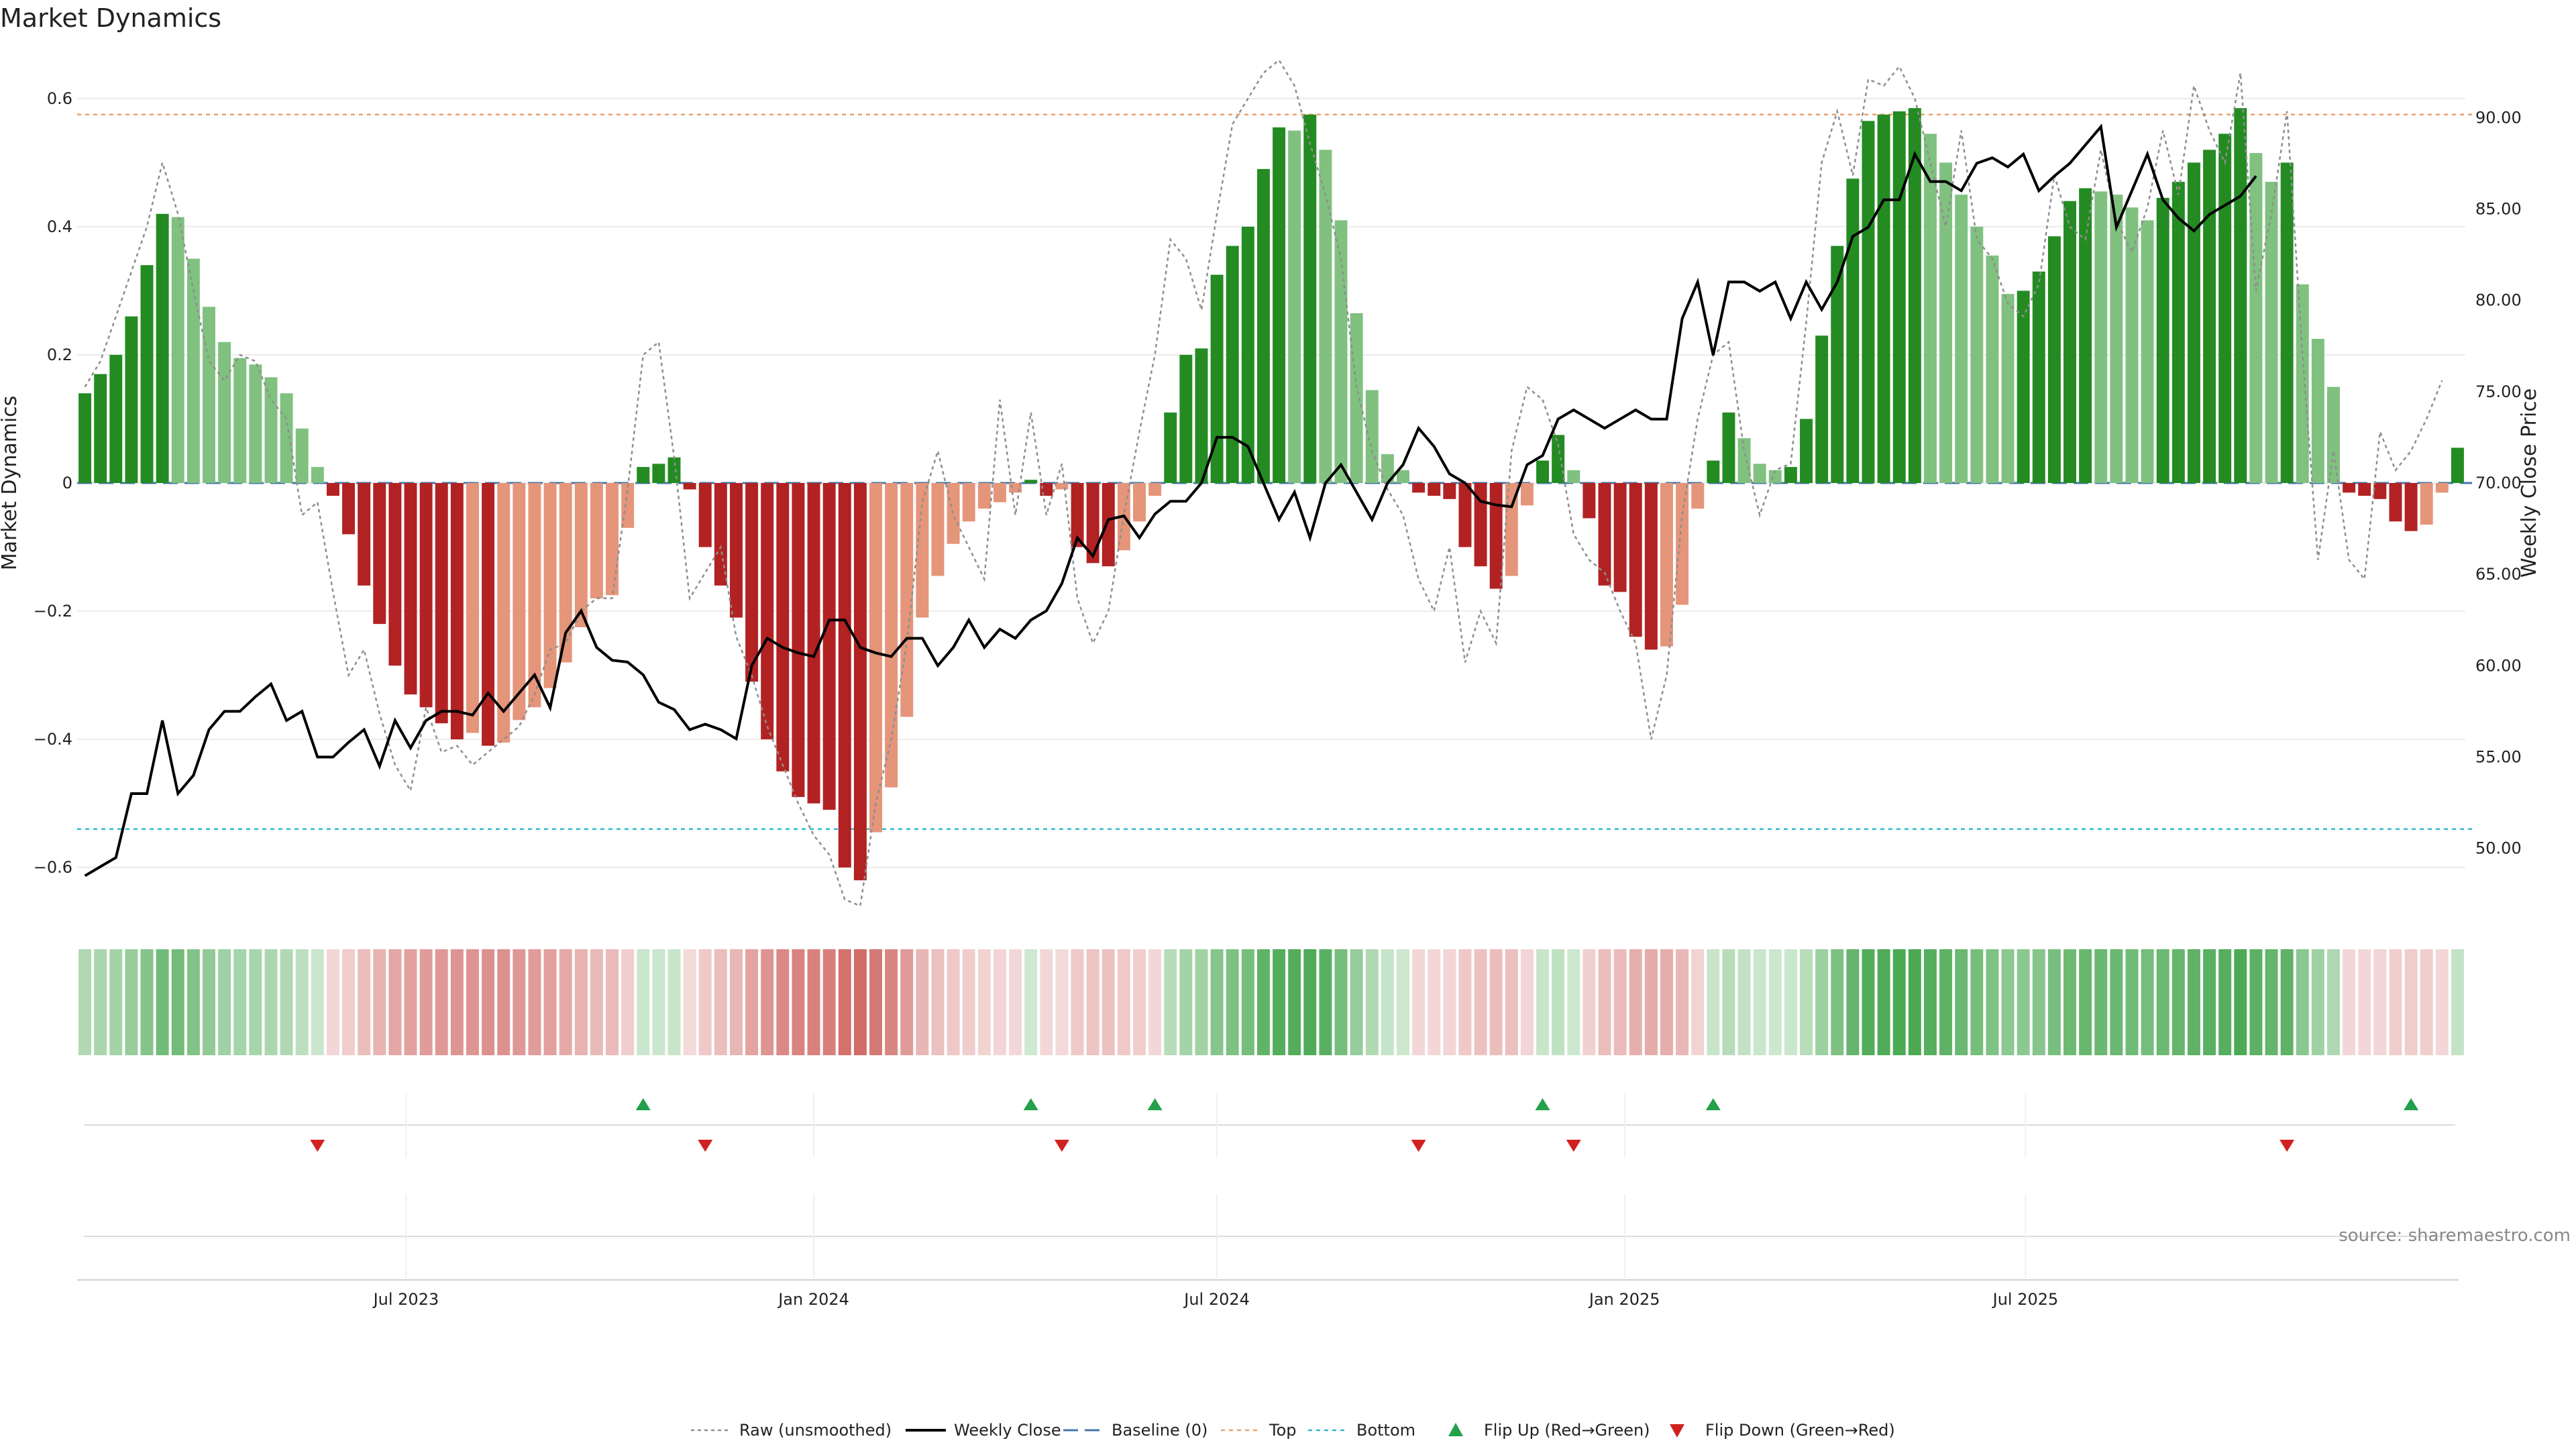  Describe the element at coordinates (53, 611) in the screenshot. I see `left-tick-label: −0.2` at that location.